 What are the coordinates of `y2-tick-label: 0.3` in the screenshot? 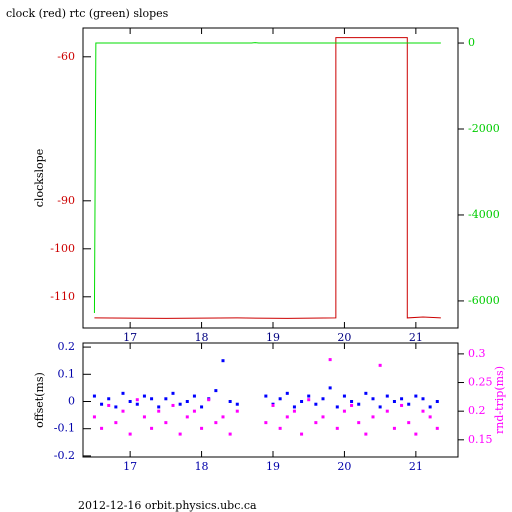 It's located at (477, 353).